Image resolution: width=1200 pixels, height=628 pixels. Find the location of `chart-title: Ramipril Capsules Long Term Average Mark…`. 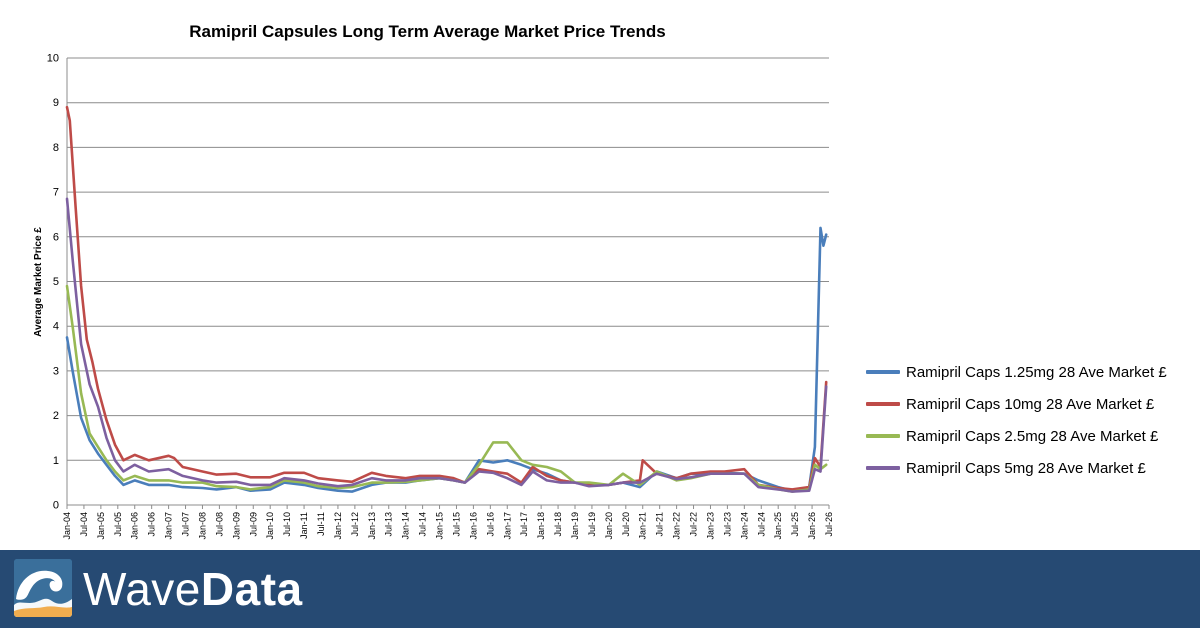

chart-title: Ramipril Capsules Long Term Average Mark… is located at coordinates (427, 31).